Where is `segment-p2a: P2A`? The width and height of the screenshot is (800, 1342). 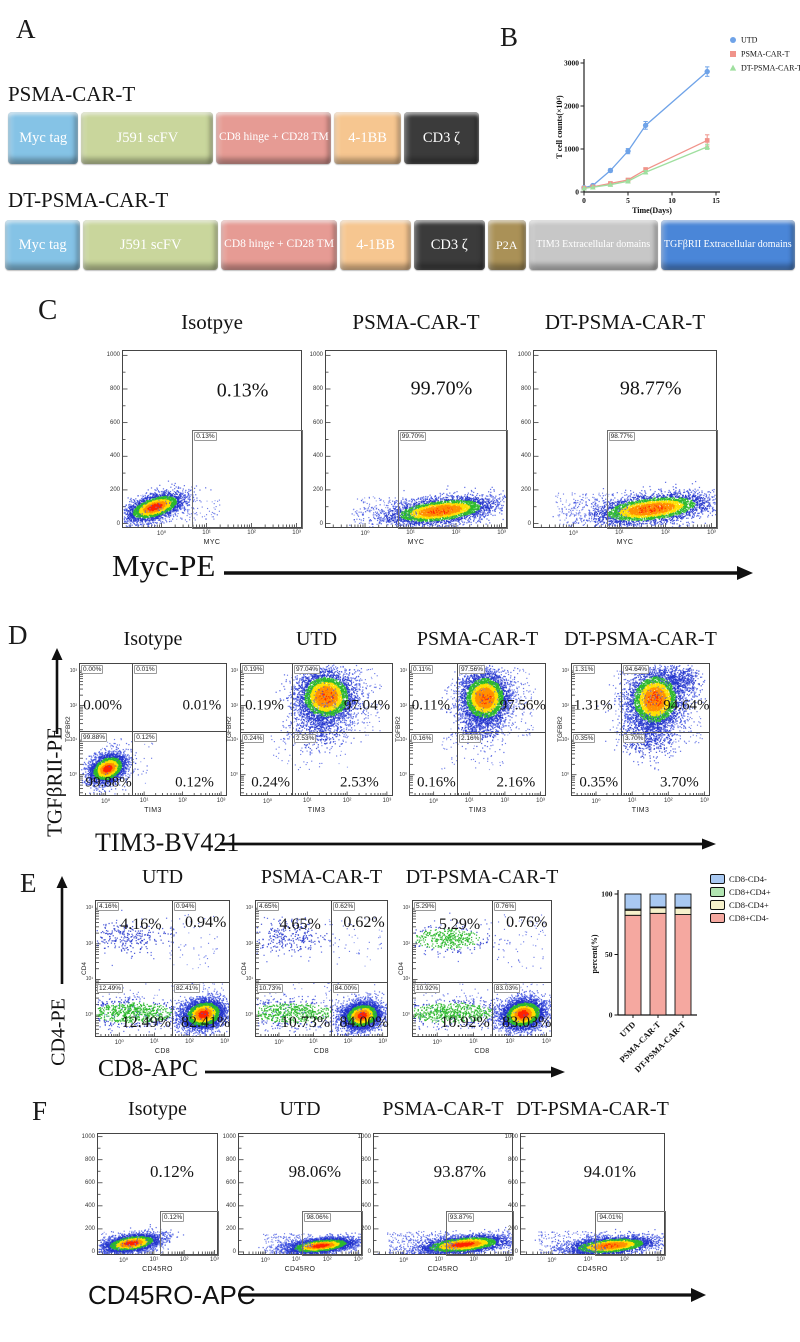
segment-p2a: P2A is located at coordinates (506, 245).